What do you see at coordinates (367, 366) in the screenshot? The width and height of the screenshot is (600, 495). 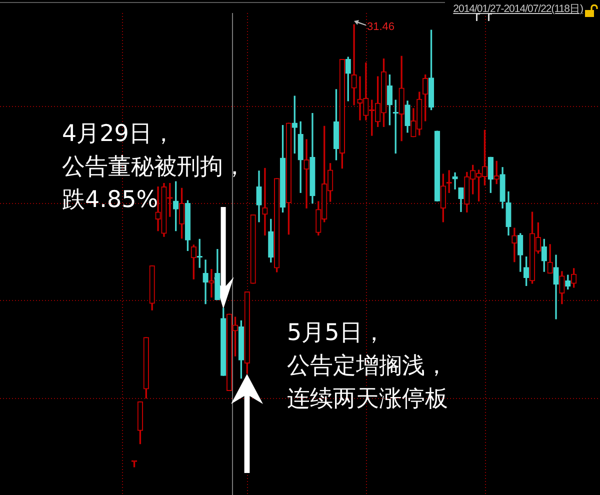 I see `annotation: 5月5日，公告定增搁浅，连续两天涨停板` at bounding box center [367, 366].